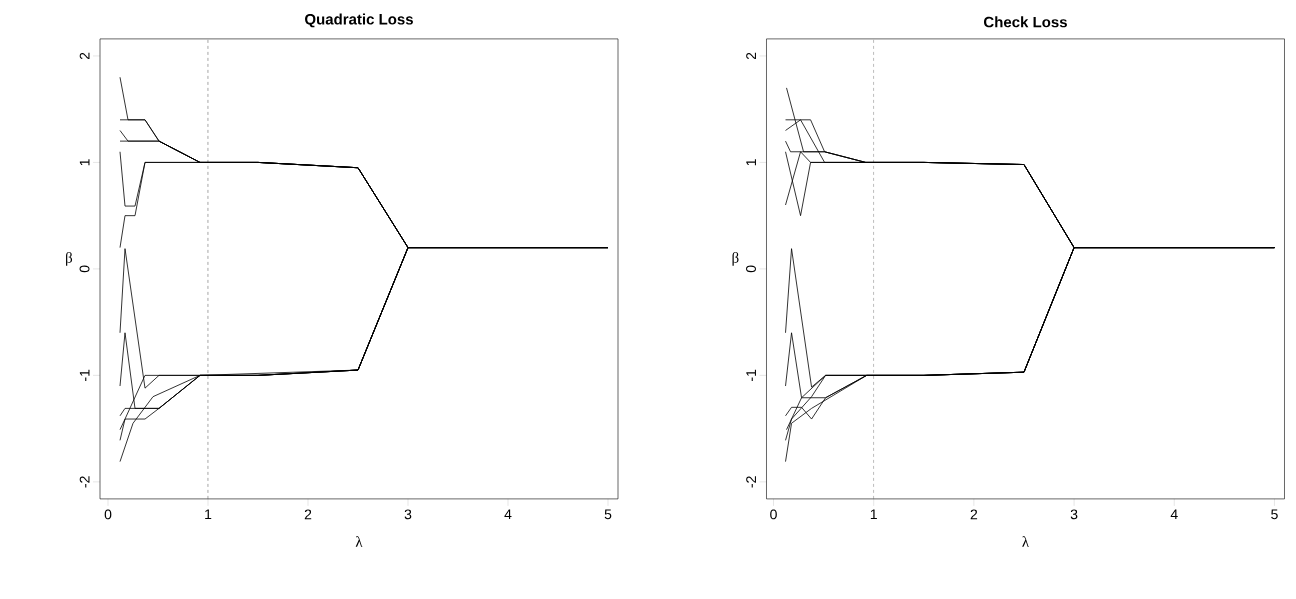  I want to click on chart-title: Check Loss, so click(1025, 22).